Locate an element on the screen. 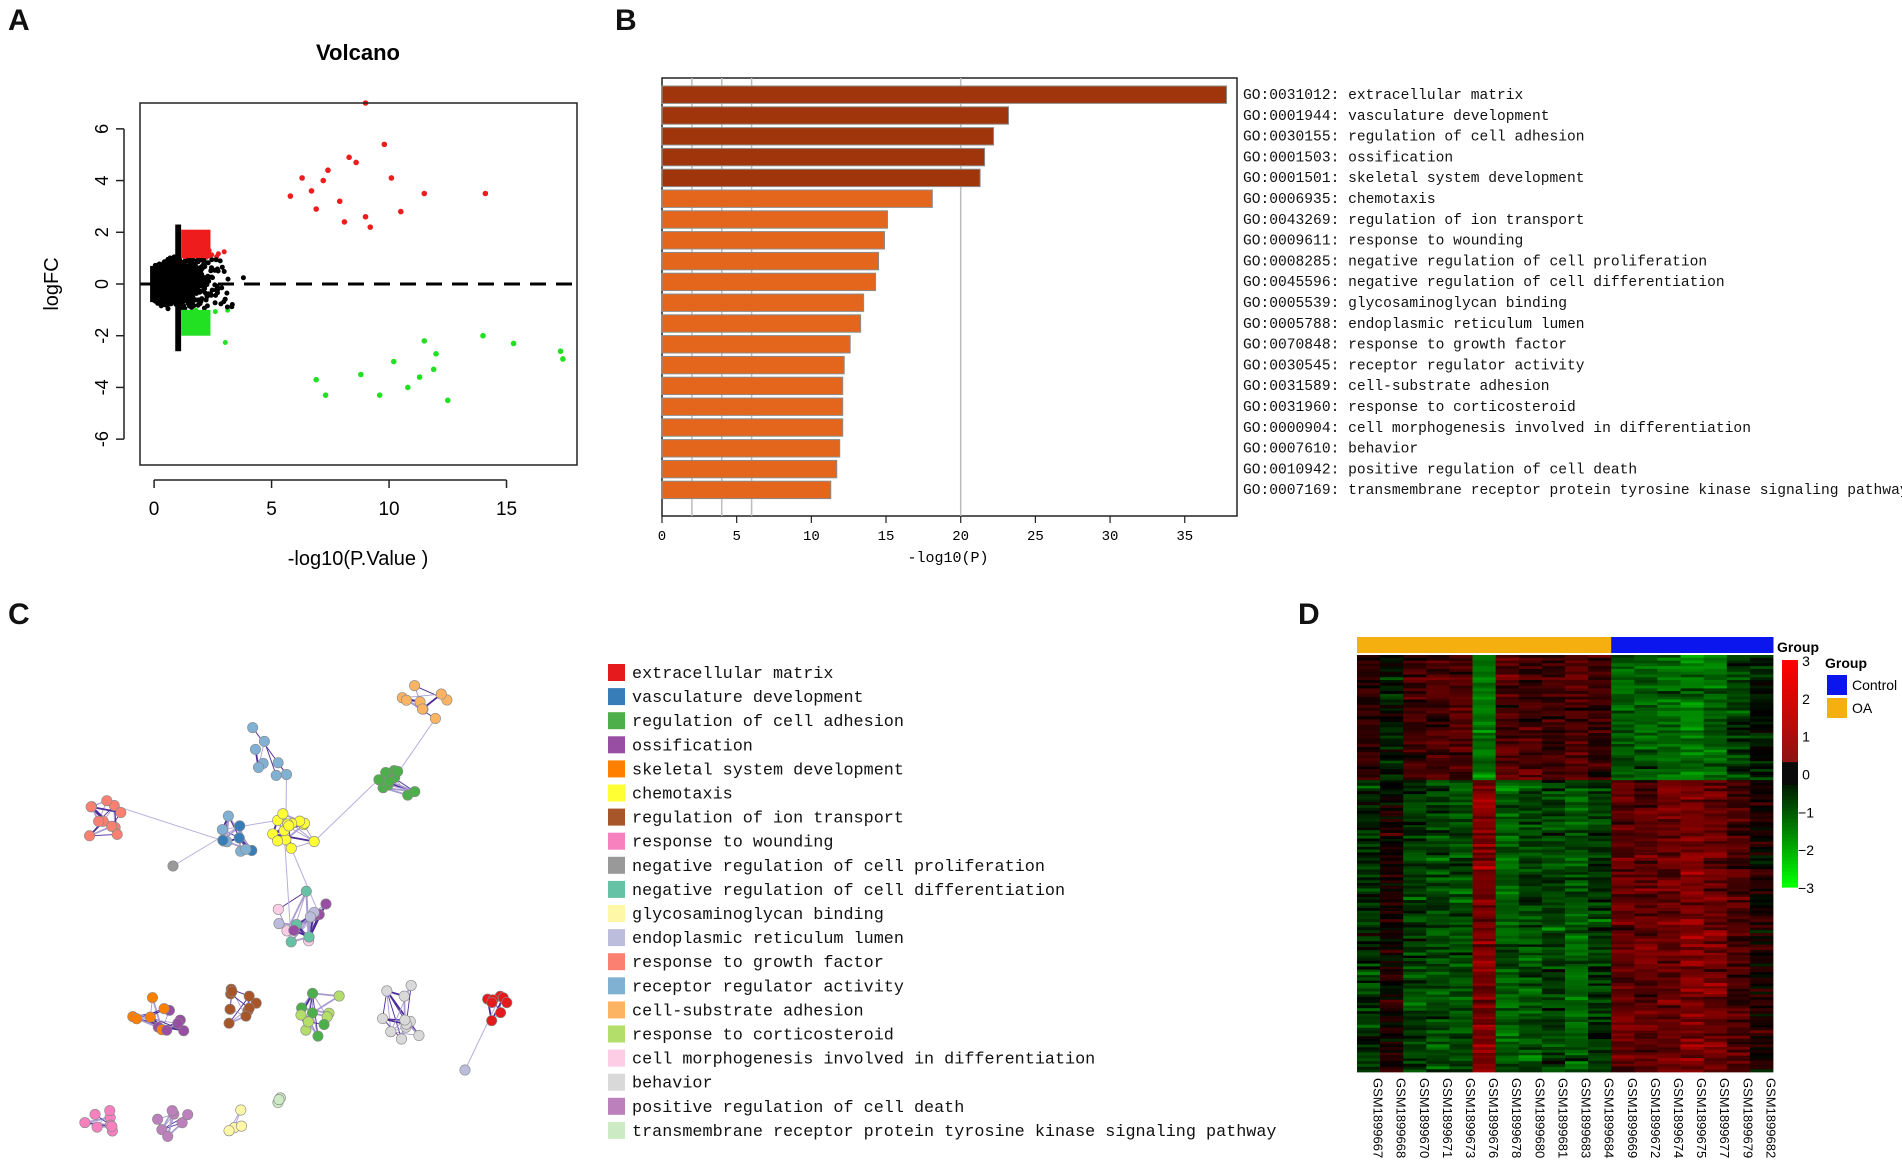  heatmap-sample-label: GSM1899682 is located at coordinates (1770, 1118).